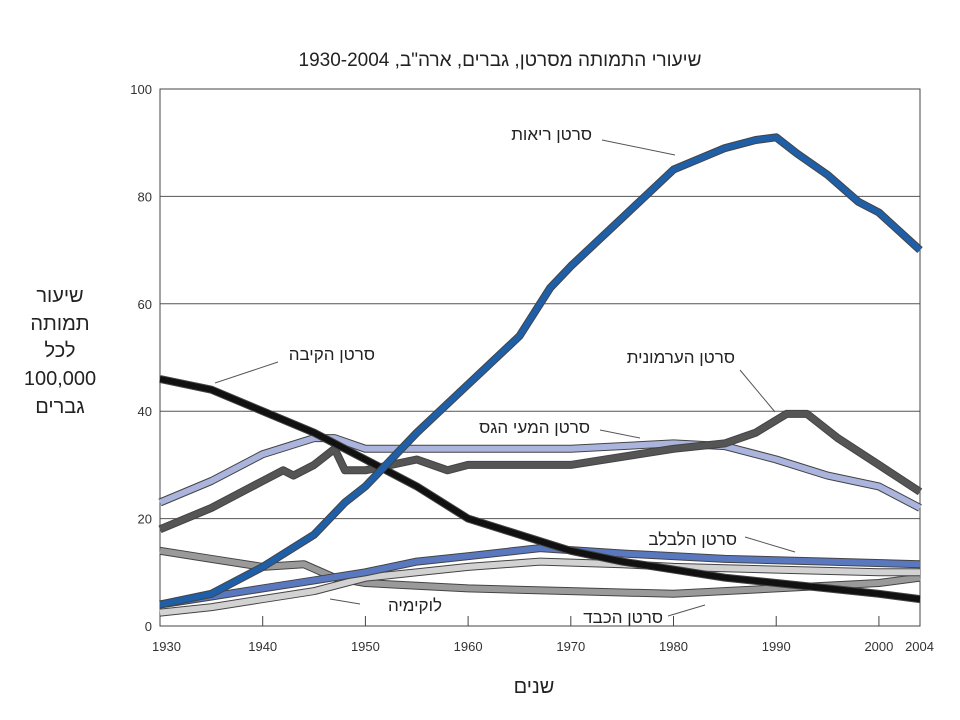 This screenshot has height=720, width=960. Describe the element at coordinates (570, 646) in the screenshot. I see `x-tick-label: 1970` at that location.